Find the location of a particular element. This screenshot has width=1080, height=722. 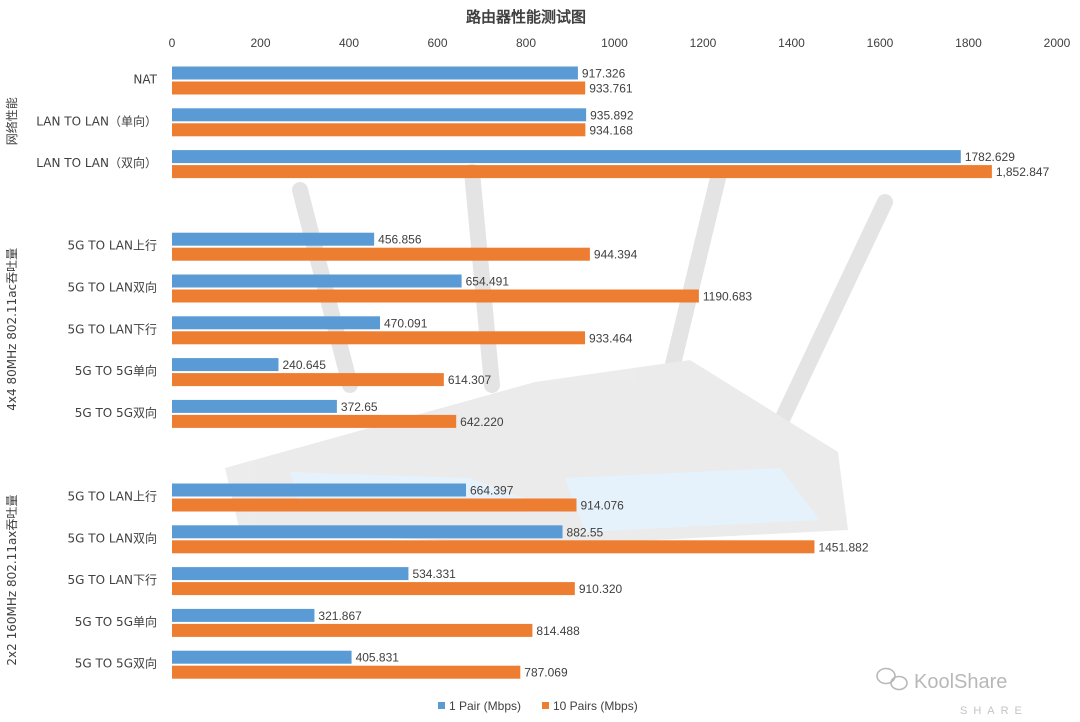

data-label: 944.394 is located at coordinates (616, 255).